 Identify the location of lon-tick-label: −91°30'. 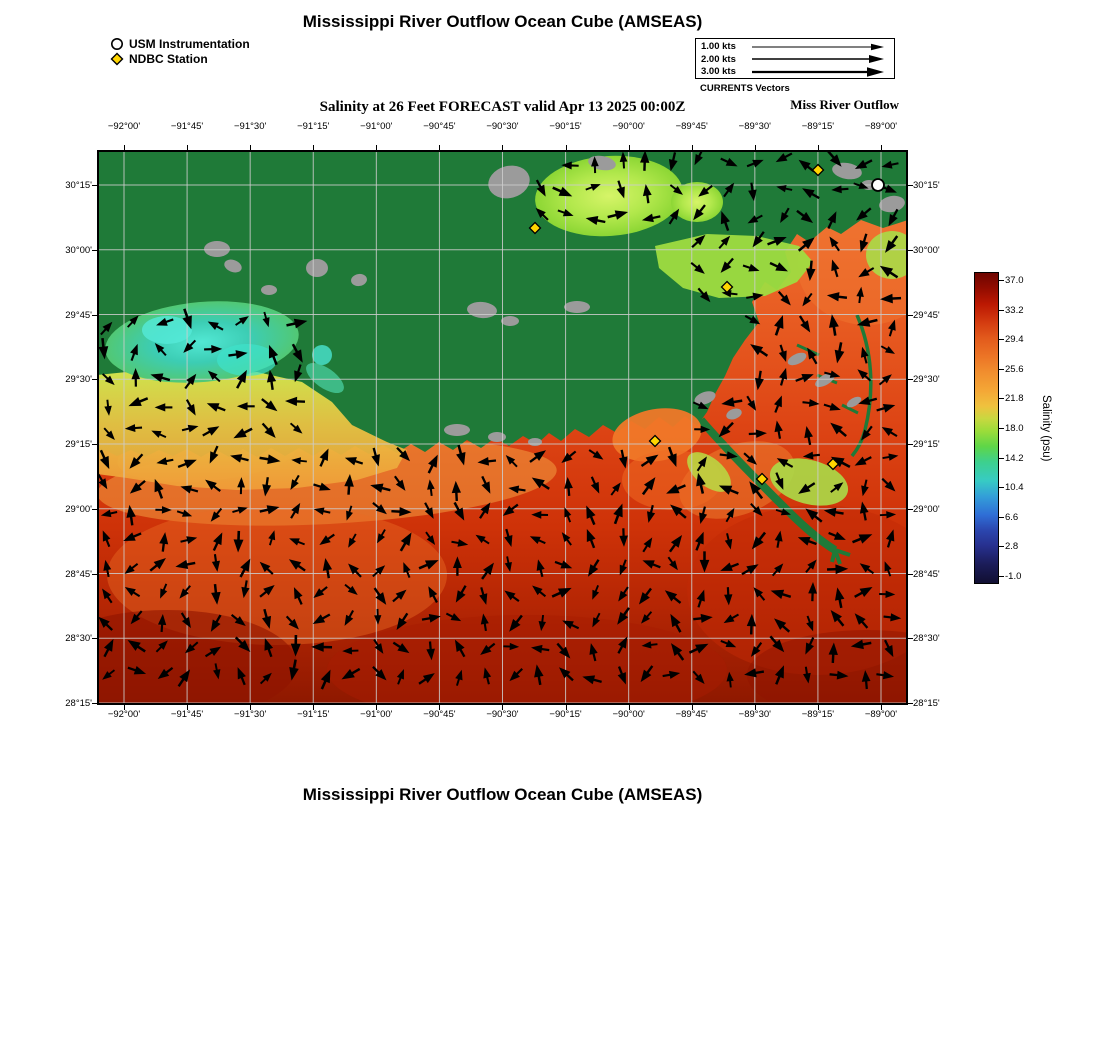
(250, 714).